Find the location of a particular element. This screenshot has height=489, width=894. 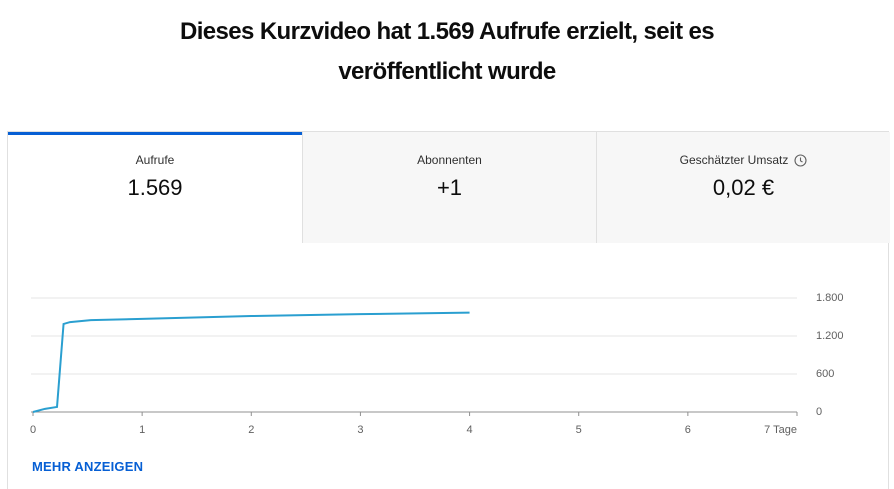

x-tick-label: 2 is located at coordinates (251, 430).